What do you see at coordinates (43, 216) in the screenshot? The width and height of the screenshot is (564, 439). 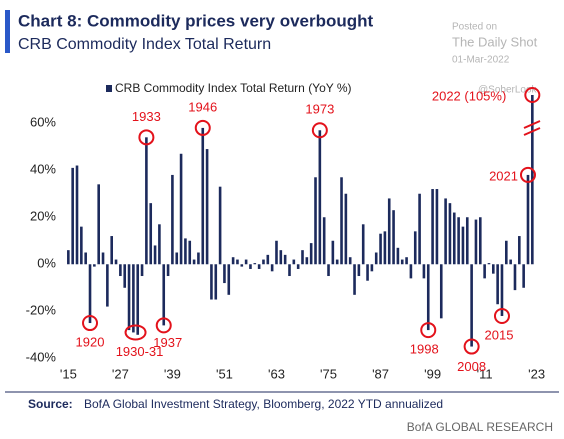 I see `y-tick-label: 20%` at bounding box center [43, 216].